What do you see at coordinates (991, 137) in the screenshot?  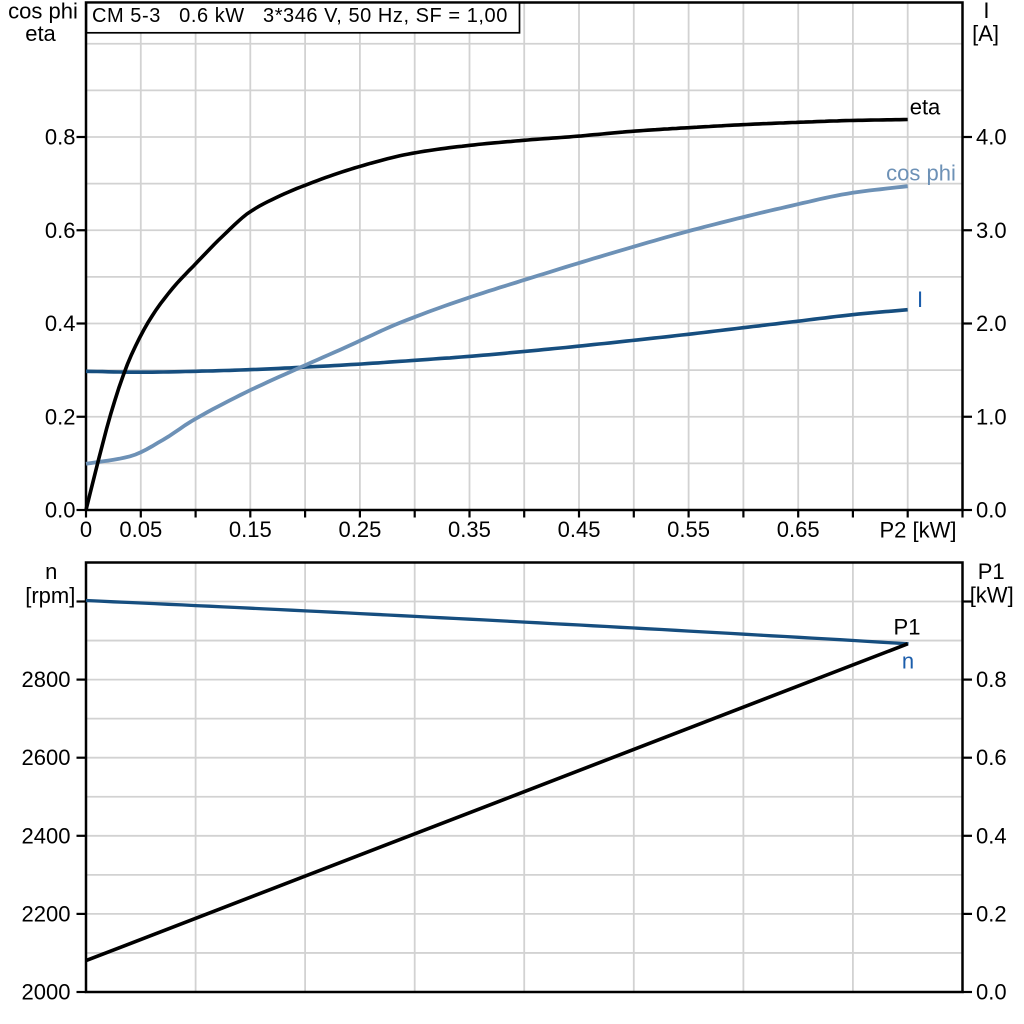 I see `svg-text: 4.0` at bounding box center [991, 137].